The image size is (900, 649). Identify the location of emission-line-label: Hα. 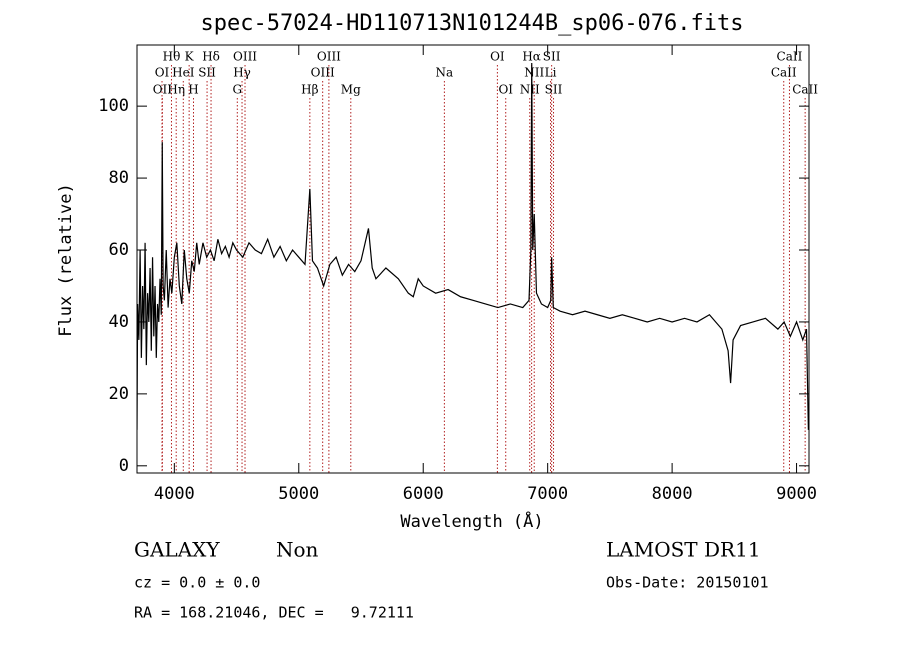
(531, 57).